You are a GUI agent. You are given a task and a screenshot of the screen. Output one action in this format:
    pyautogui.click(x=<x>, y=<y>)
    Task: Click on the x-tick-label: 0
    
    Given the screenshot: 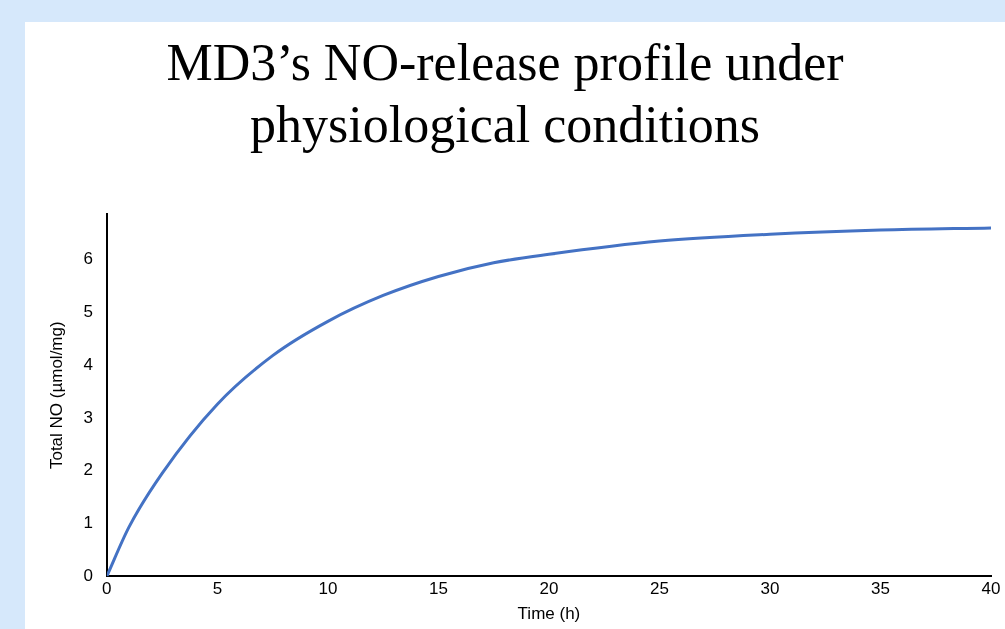 What is the action you would take?
    pyautogui.click(x=107, y=589)
    